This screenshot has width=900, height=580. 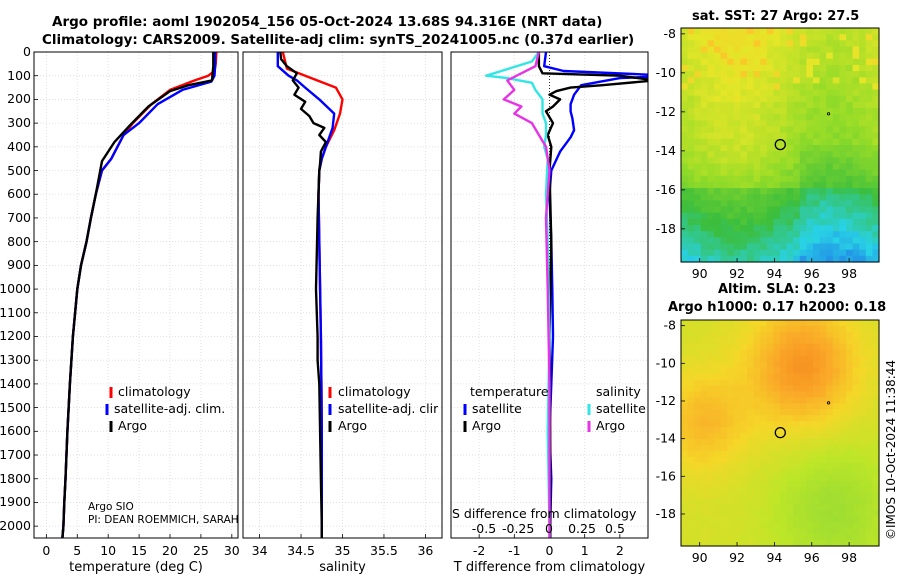 What do you see at coordinates (133, 425) in the screenshot?
I see `legend-argo: Argo` at bounding box center [133, 425].